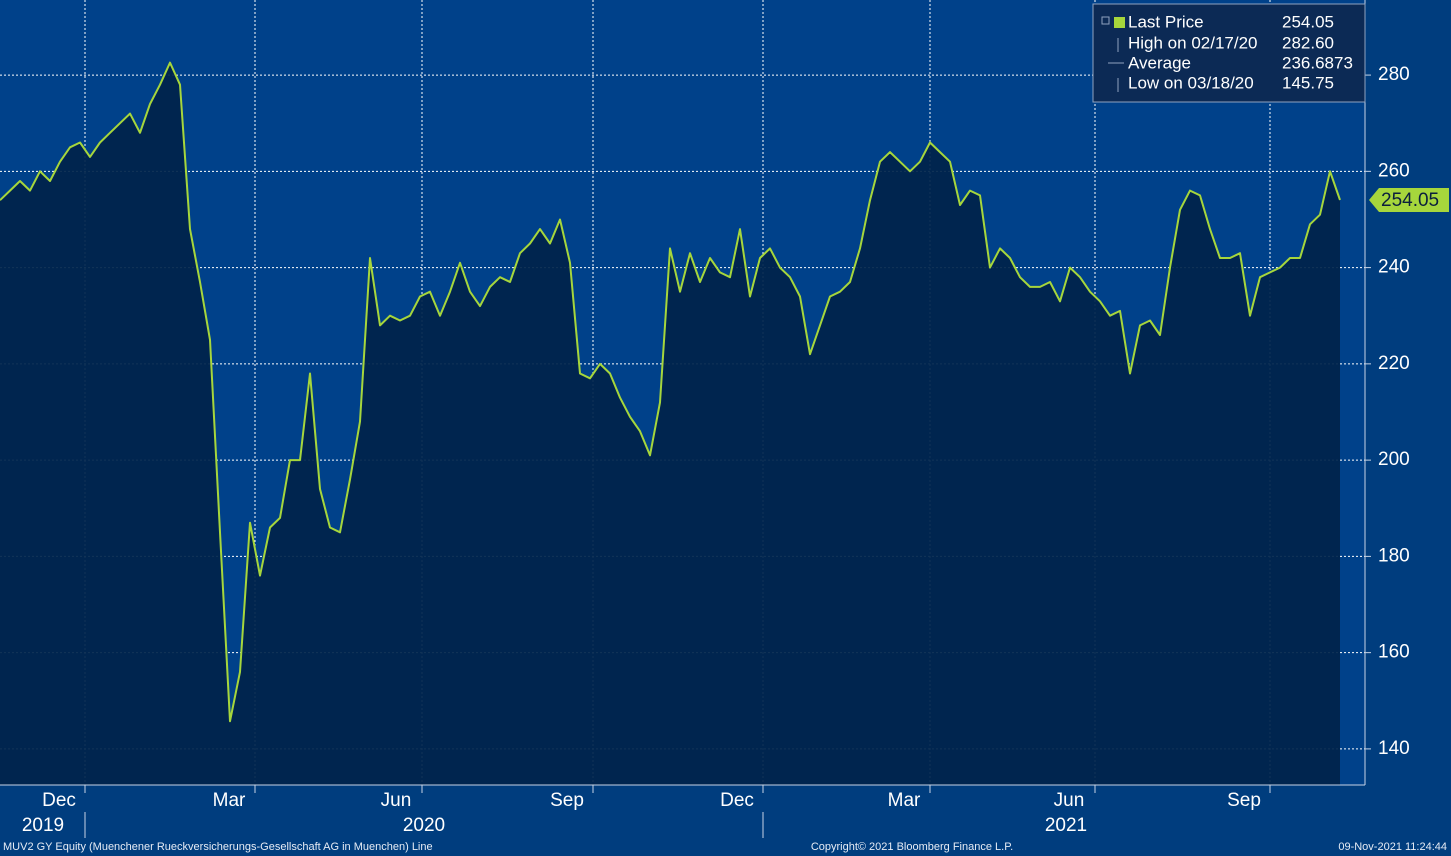 The image size is (1451, 856). I want to click on legend-box, so click(1229, 53).